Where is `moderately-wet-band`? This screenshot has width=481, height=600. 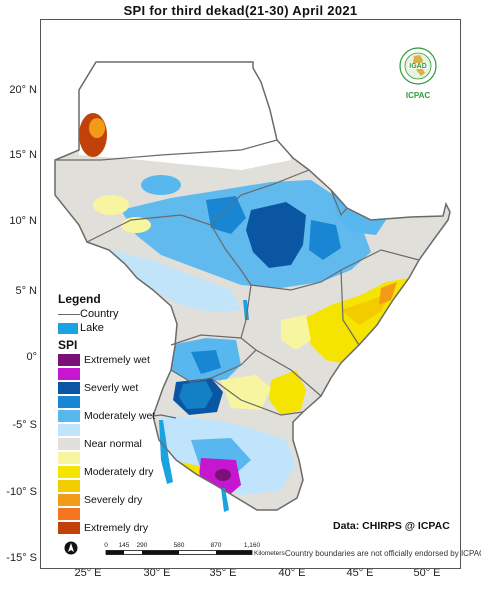
moderately-wet-band is located at coordinates (246, 234).